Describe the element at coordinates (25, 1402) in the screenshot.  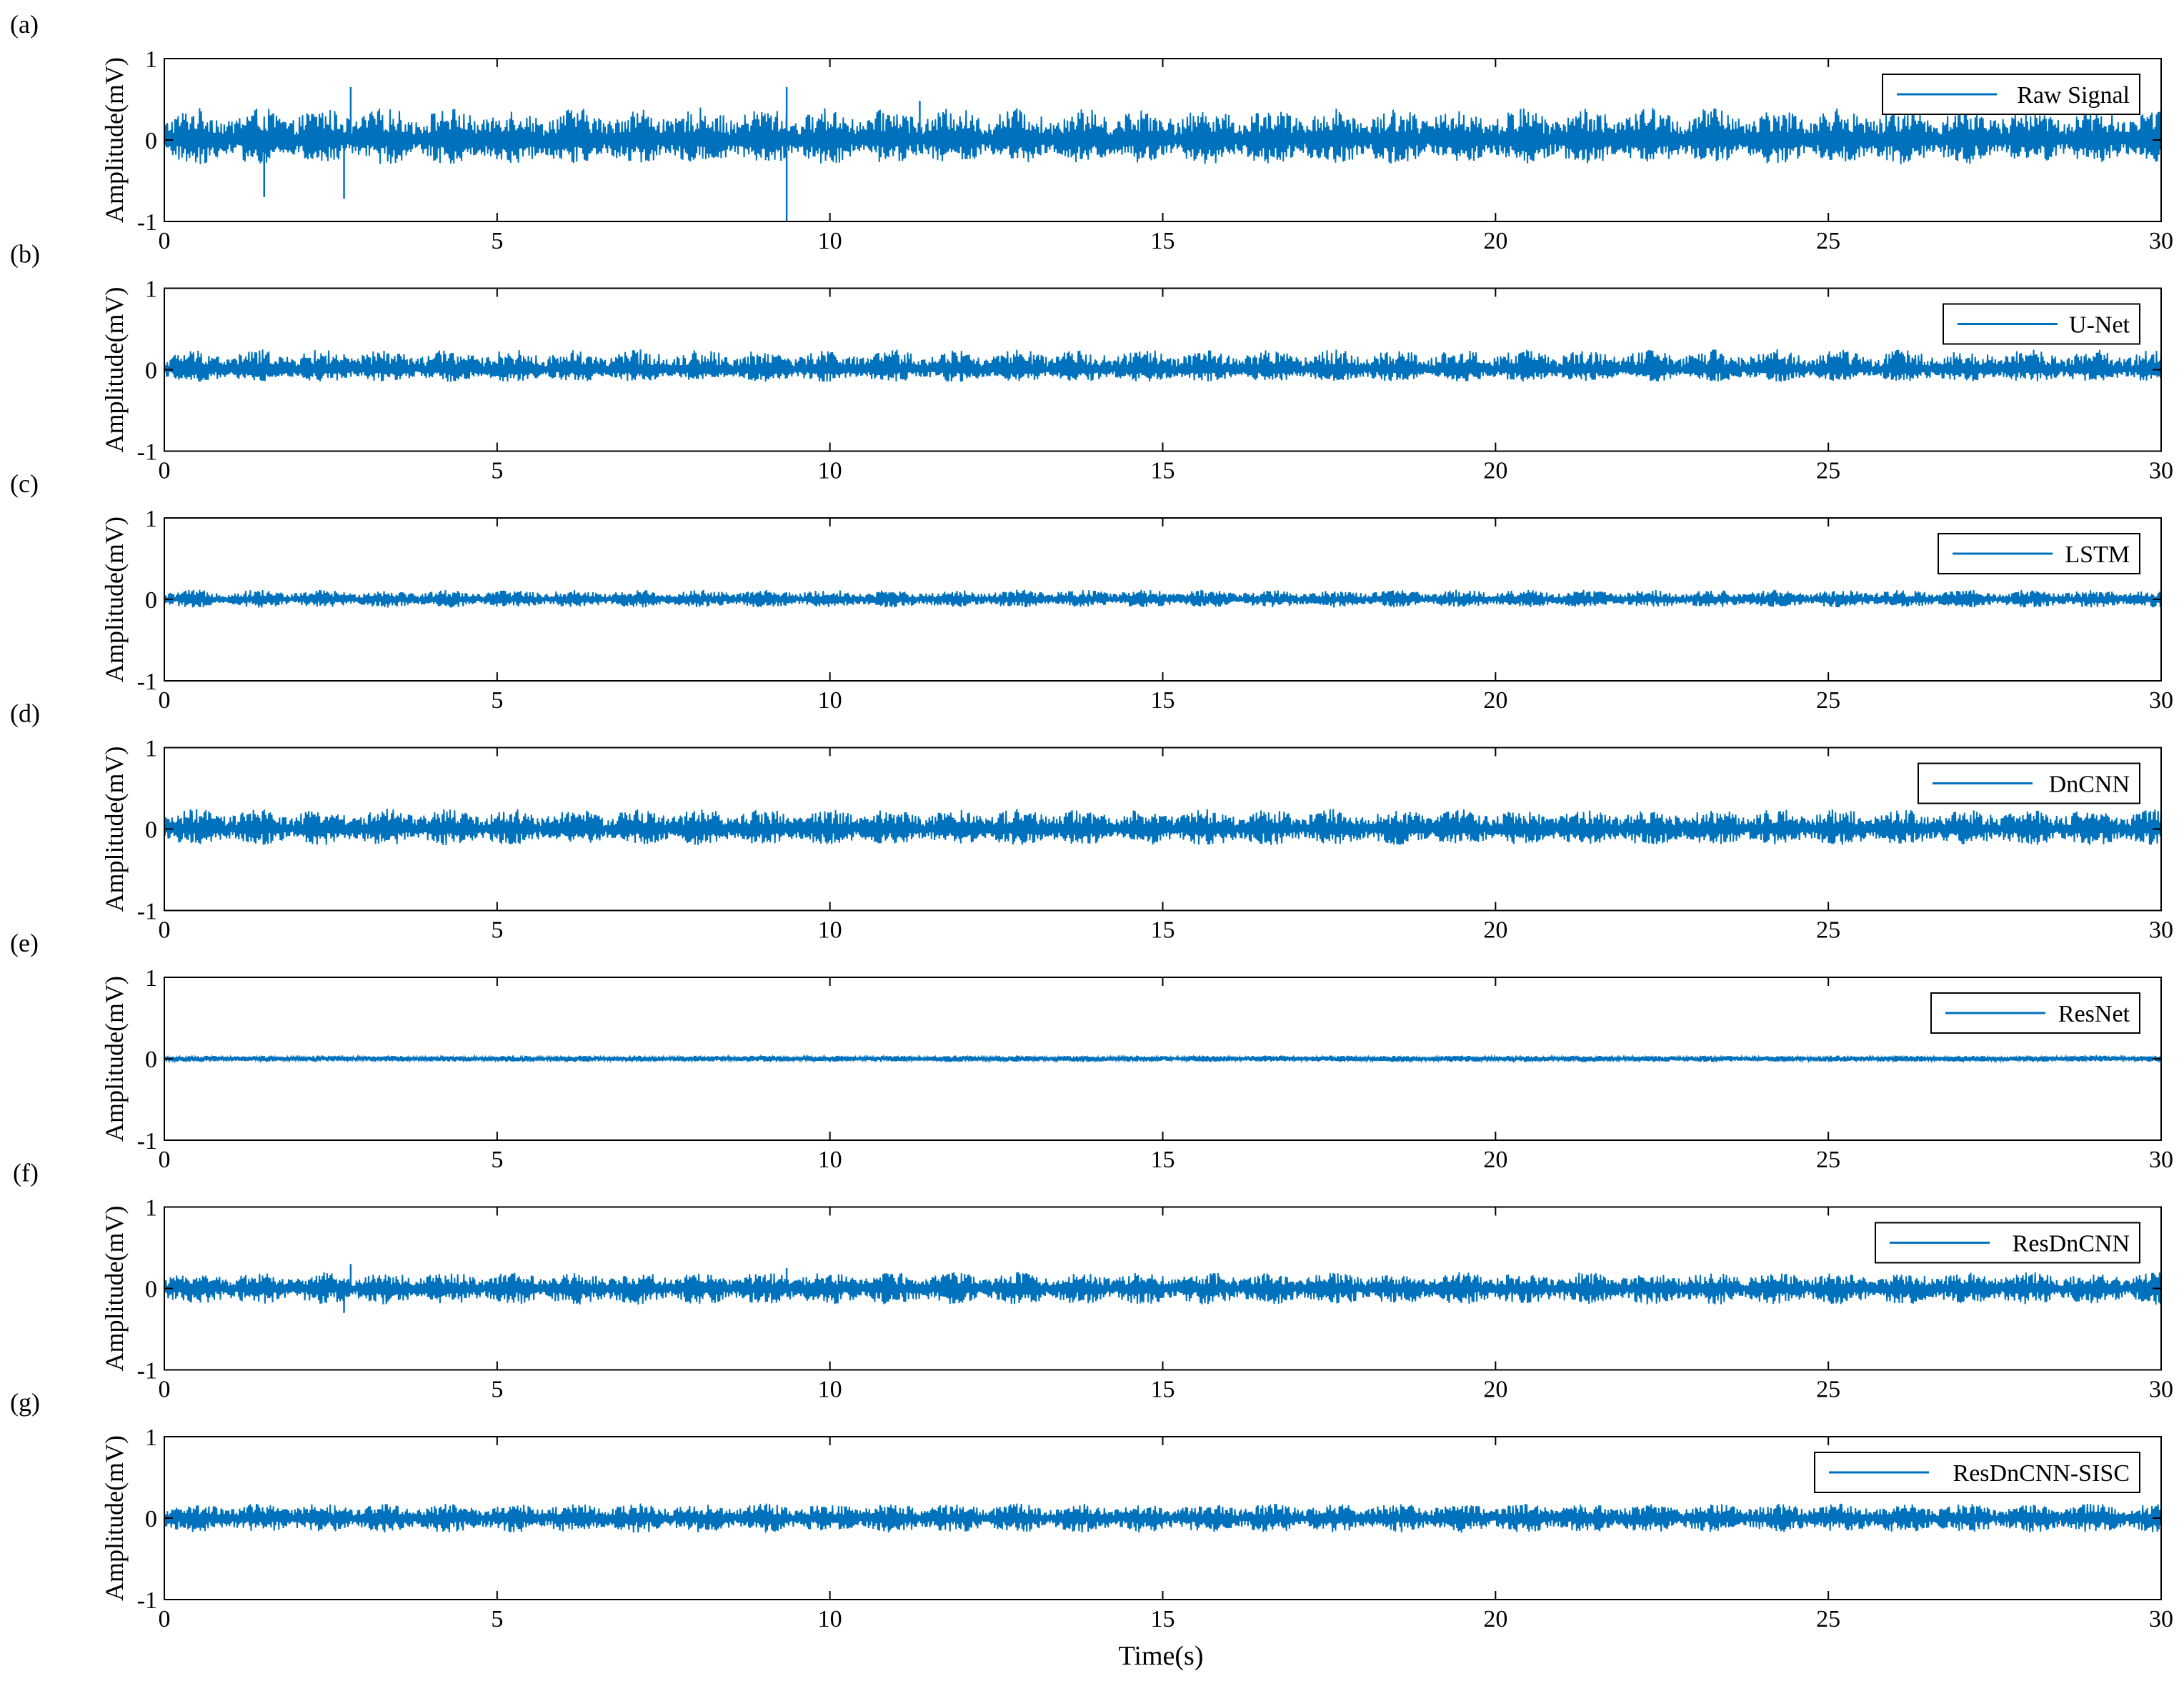
I see `panel-label: (g)` at that location.